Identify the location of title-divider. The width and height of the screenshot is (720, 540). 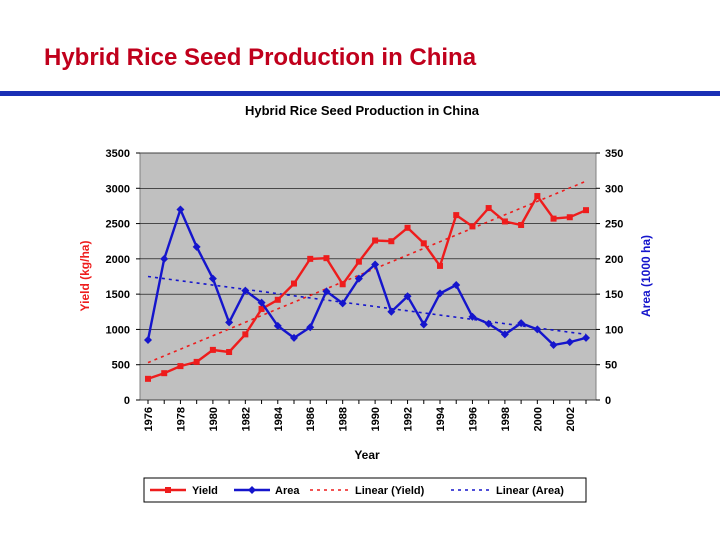
(360, 93).